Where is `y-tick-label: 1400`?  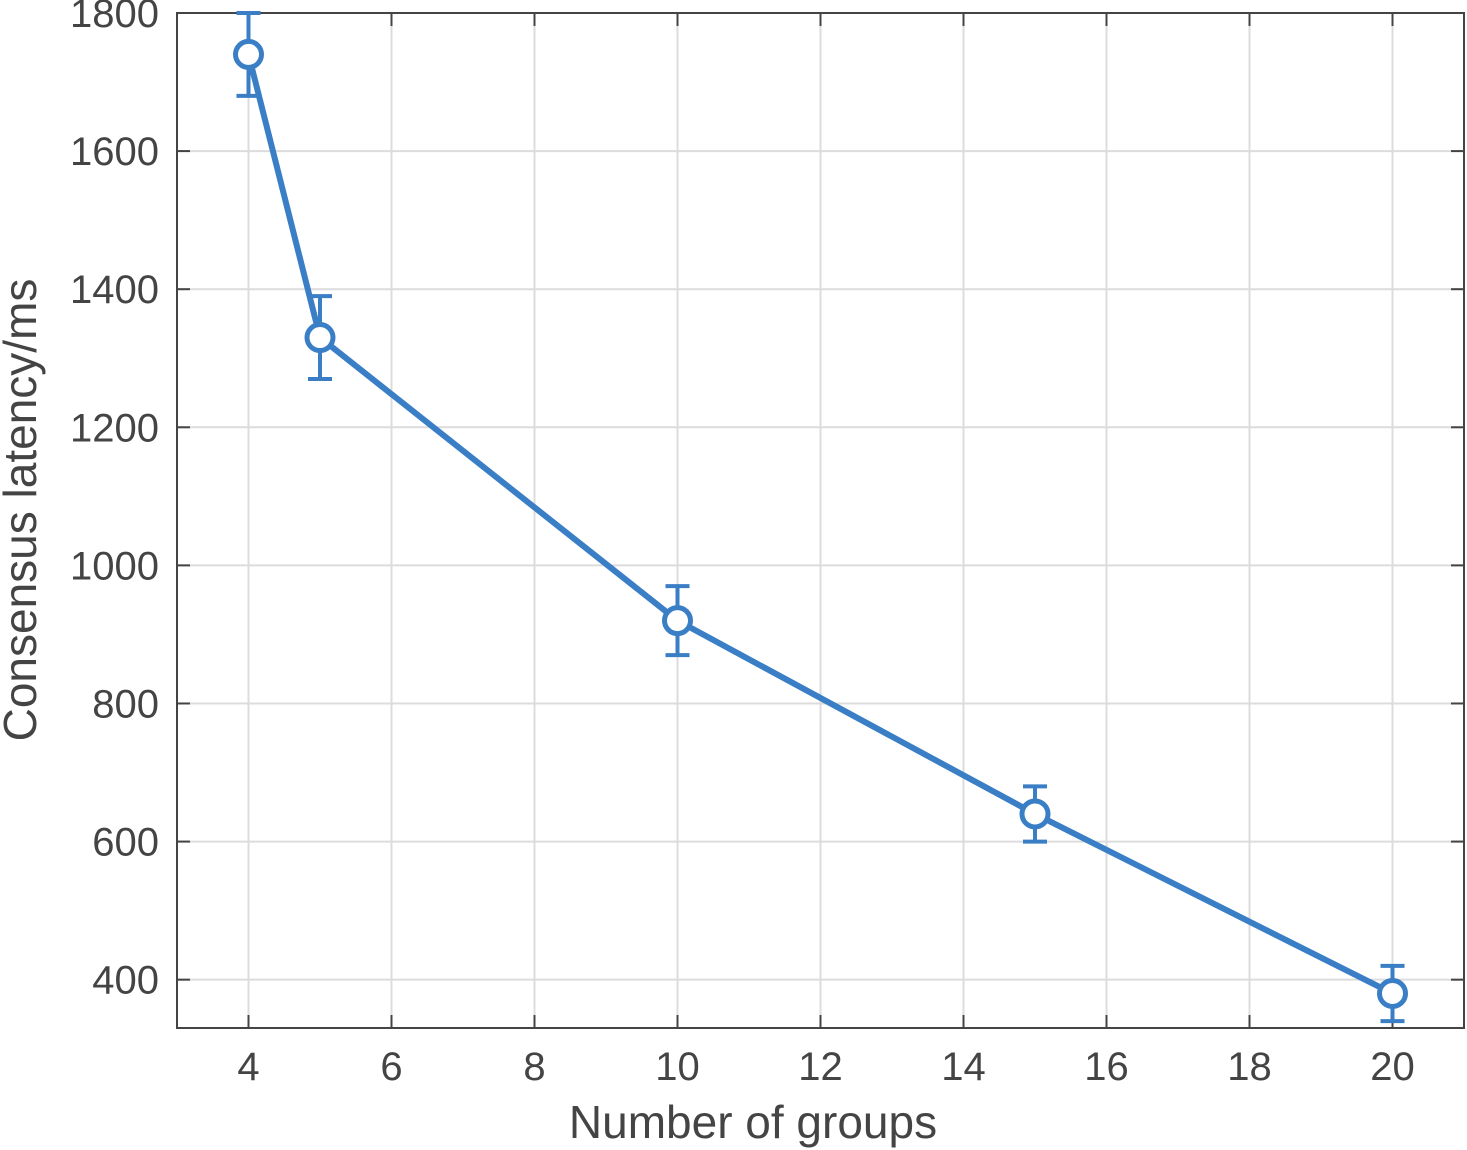
y-tick-label: 1400 is located at coordinates (114, 290).